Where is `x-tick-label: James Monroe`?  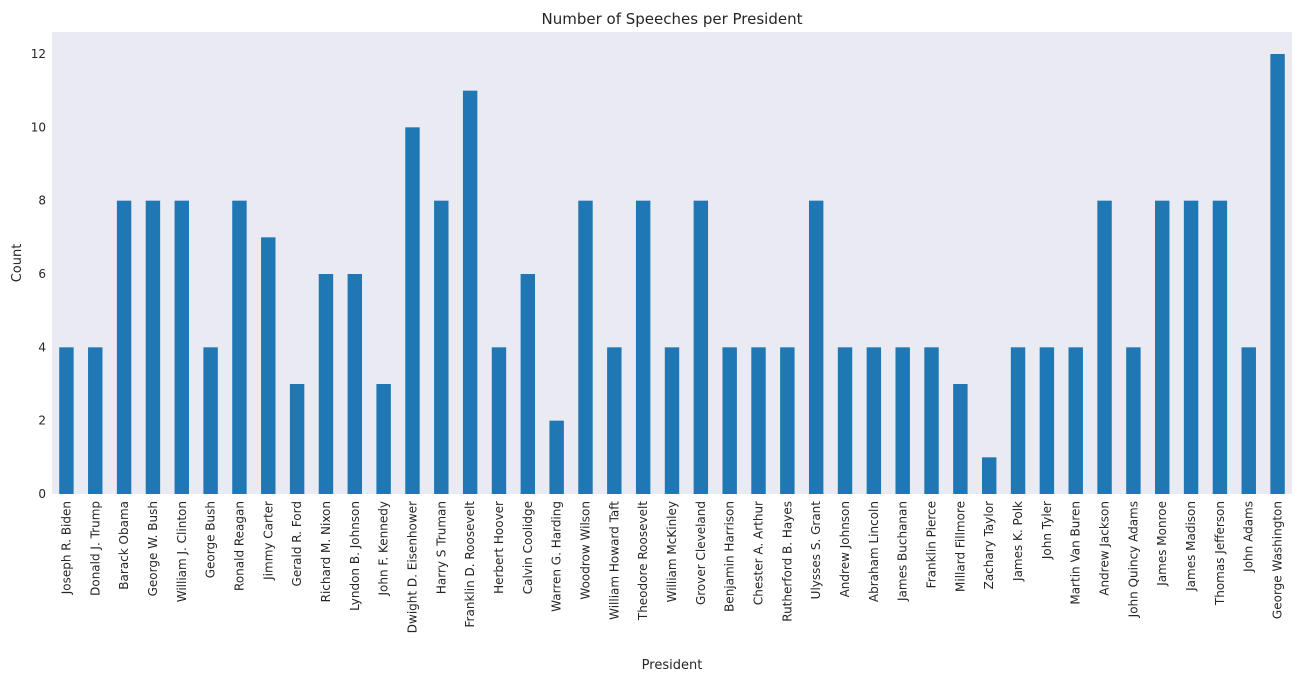
x-tick-label: James Monroe is located at coordinates (1162, 544).